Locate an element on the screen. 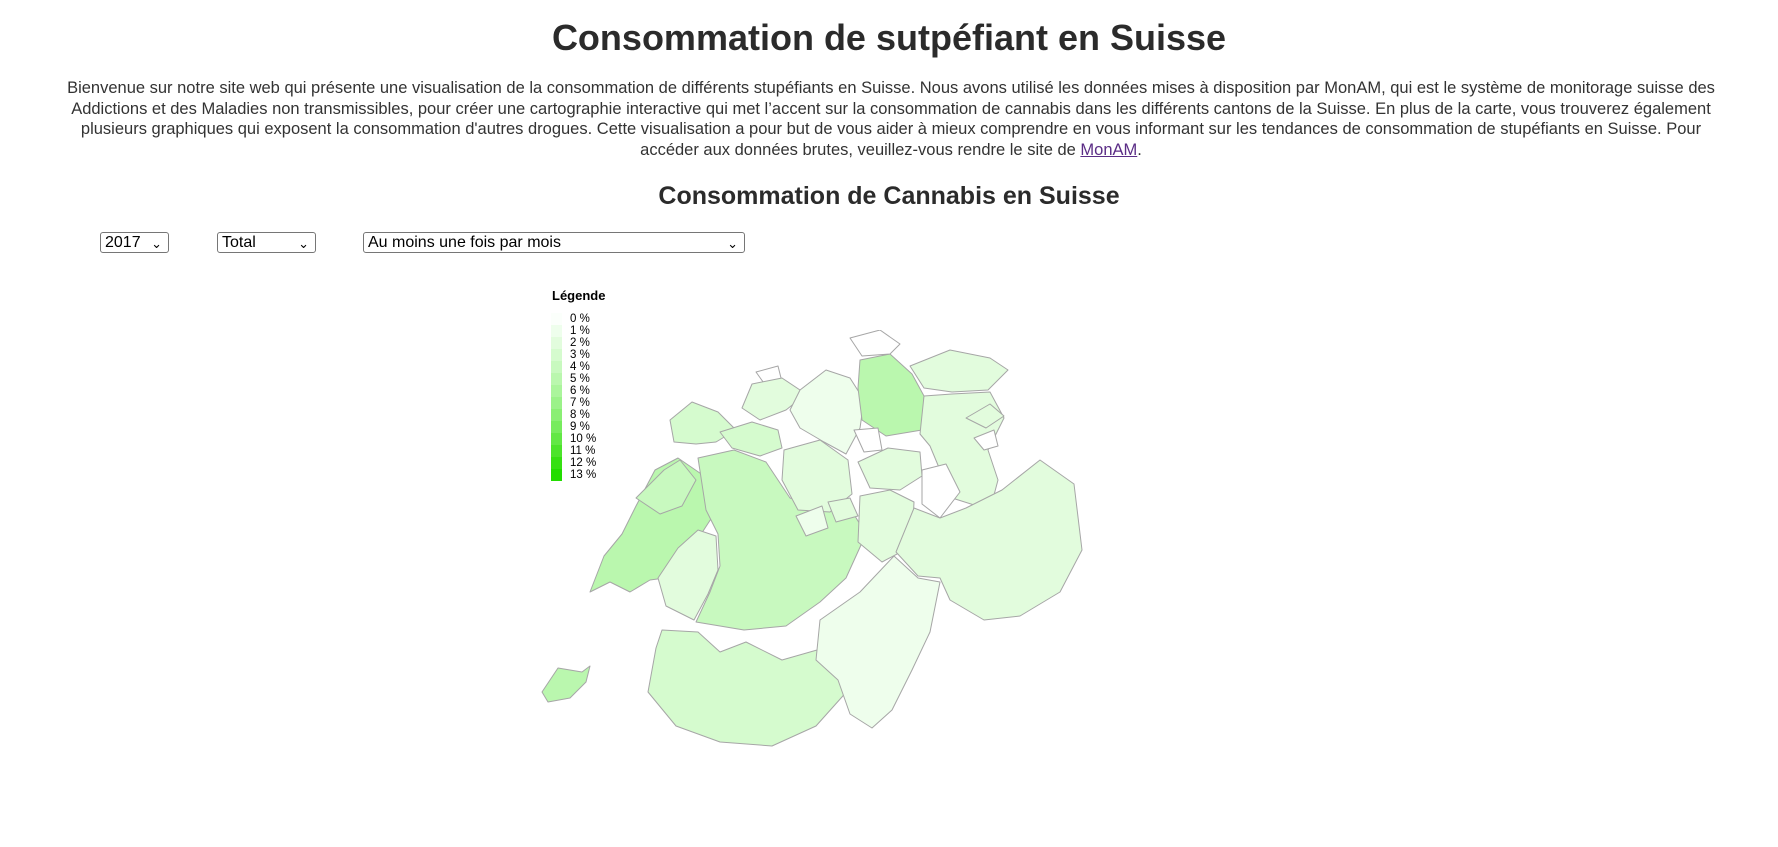 The width and height of the screenshot is (1778, 847). legend-item: 0 % is located at coordinates (578, 319).